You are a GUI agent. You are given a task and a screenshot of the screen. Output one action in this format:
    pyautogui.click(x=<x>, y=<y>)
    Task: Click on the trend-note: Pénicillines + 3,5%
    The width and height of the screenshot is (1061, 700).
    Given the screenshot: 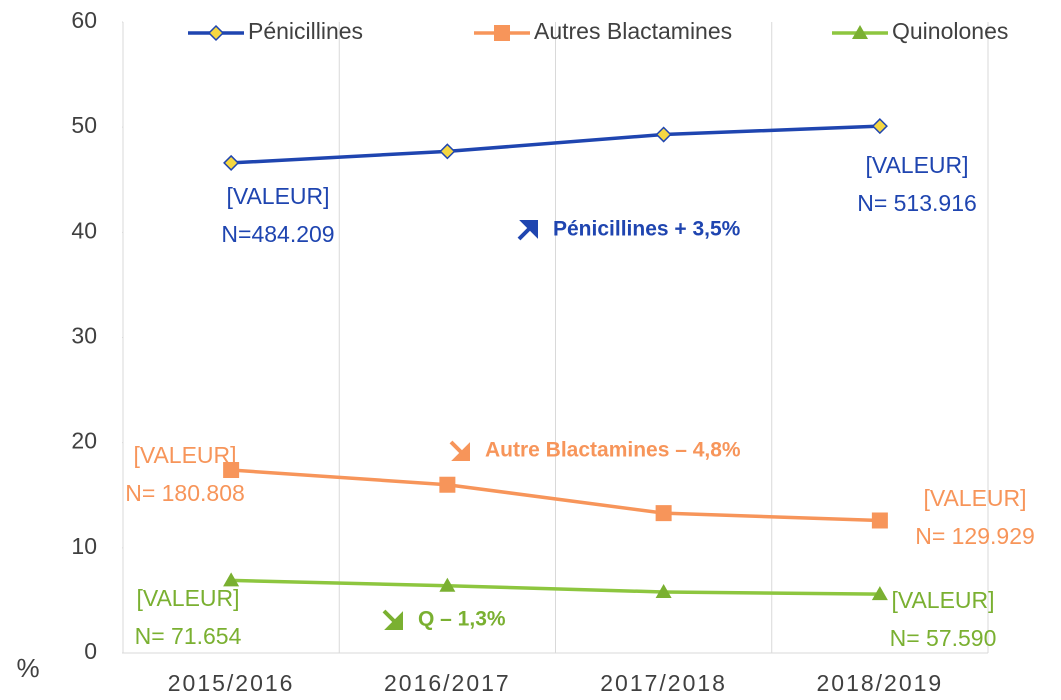 What is the action you would take?
    pyautogui.click(x=647, y=229)
    